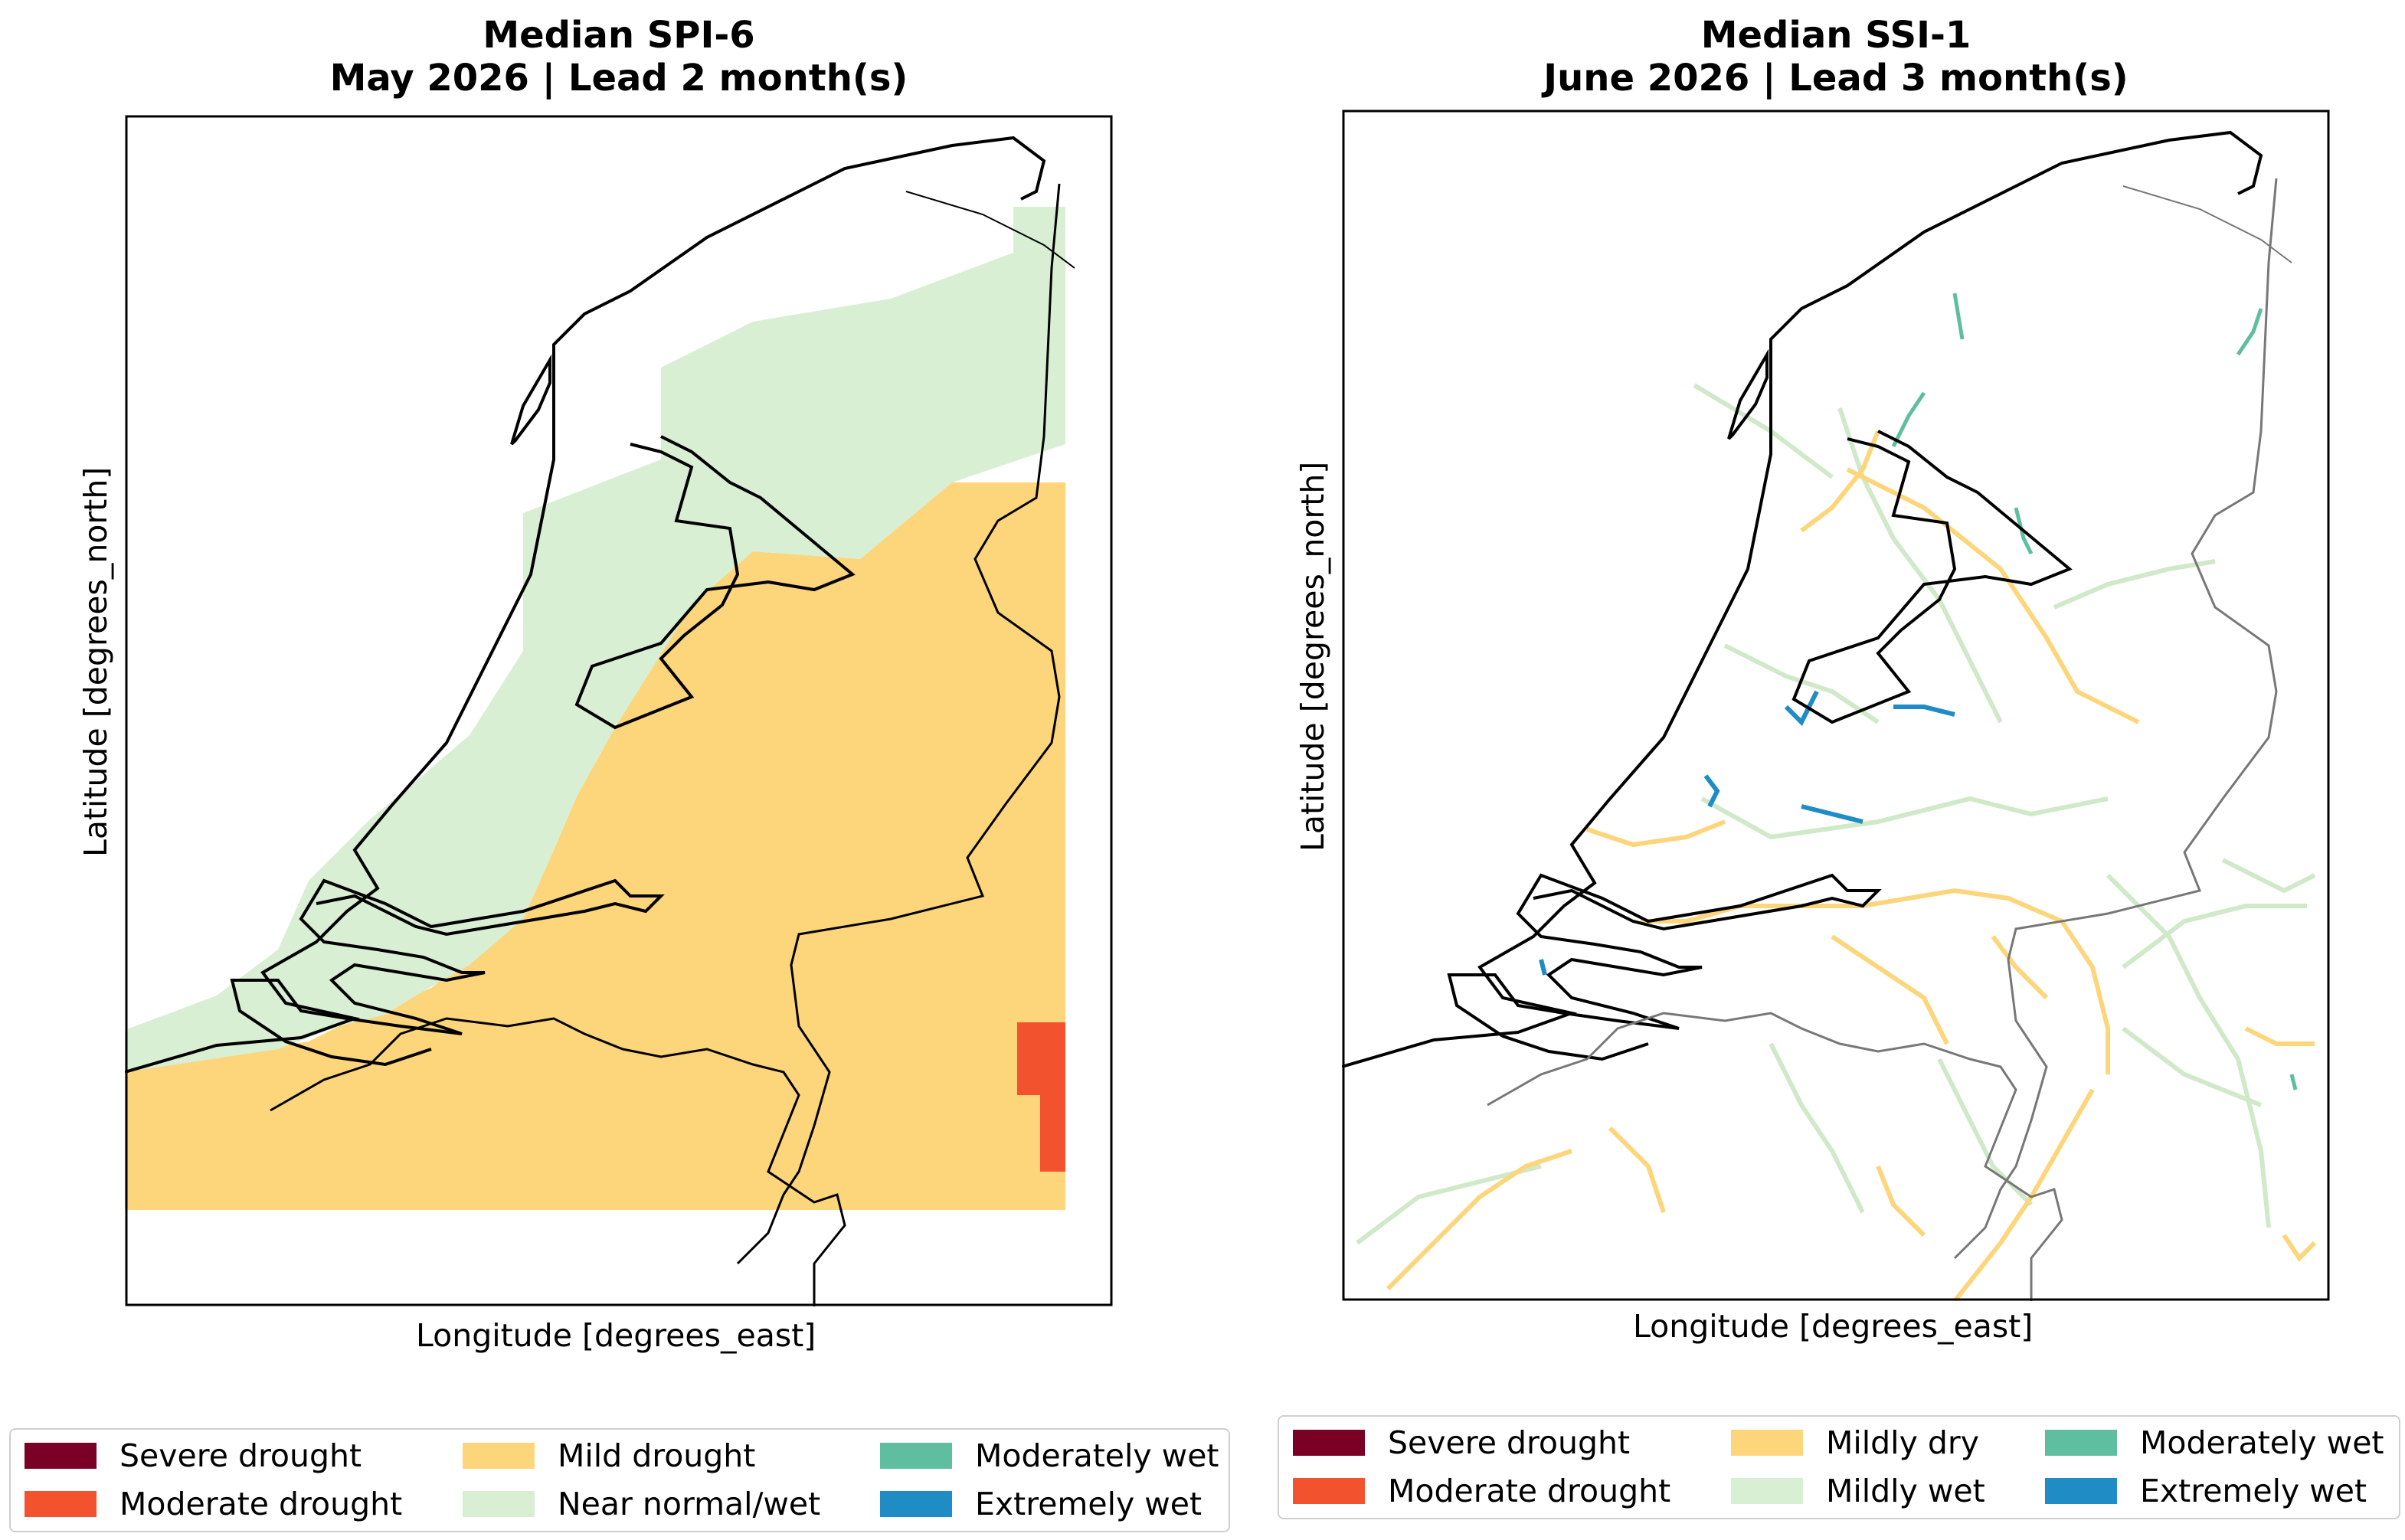  I want to click on map2-legend-item: Severe drought, so click(1462, 1442).